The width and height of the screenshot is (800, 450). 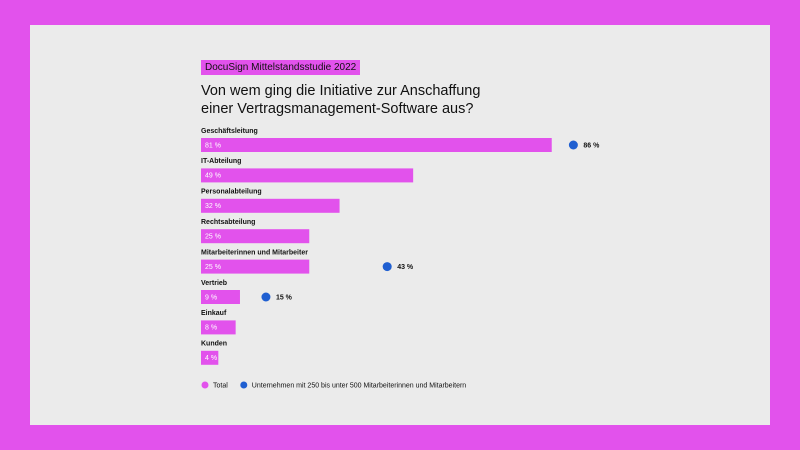 I want to click on bar-value-label: 9 %, so click(x=211, y=297).